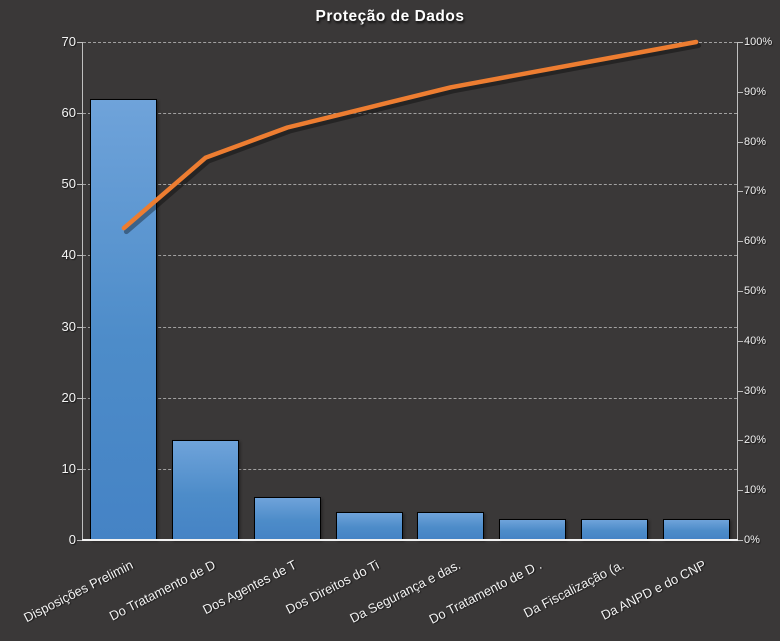 The height and width of the screenshot is (641, 780). Describe the element at coordinates (72, 539) in the screenshot. I see `left-axis-tick-label: 0` at that location.